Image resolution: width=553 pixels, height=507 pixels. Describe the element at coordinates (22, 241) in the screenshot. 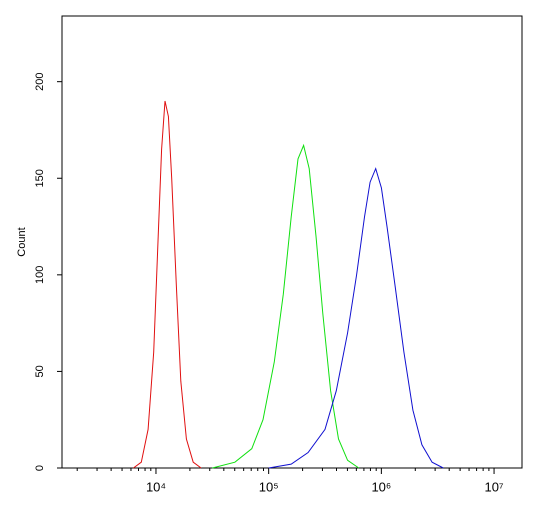

I see `y-axis-label: Count` at that location.